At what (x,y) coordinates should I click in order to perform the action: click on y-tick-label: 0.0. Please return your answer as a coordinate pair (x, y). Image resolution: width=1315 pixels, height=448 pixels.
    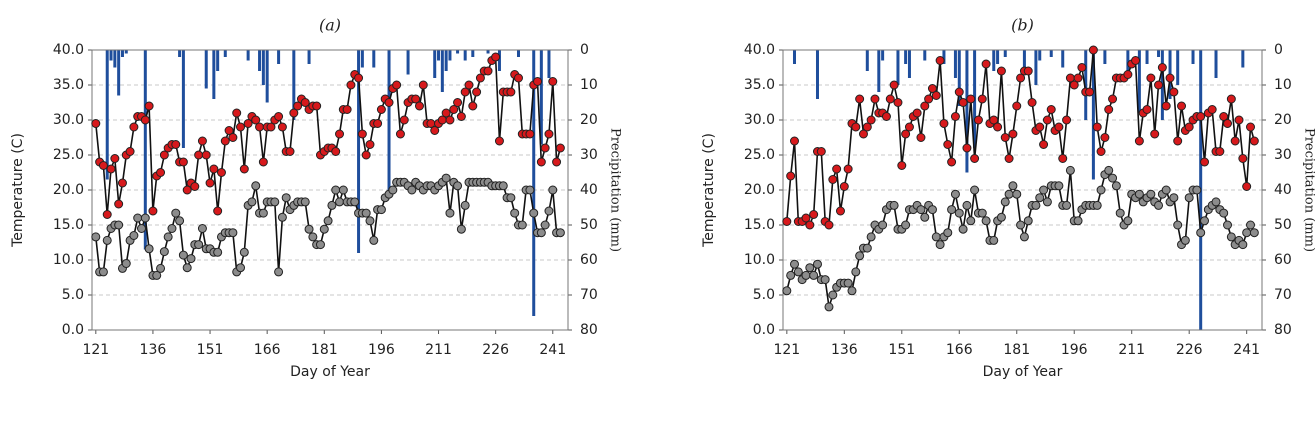
    Looking at the image, I should click on (73, 330).